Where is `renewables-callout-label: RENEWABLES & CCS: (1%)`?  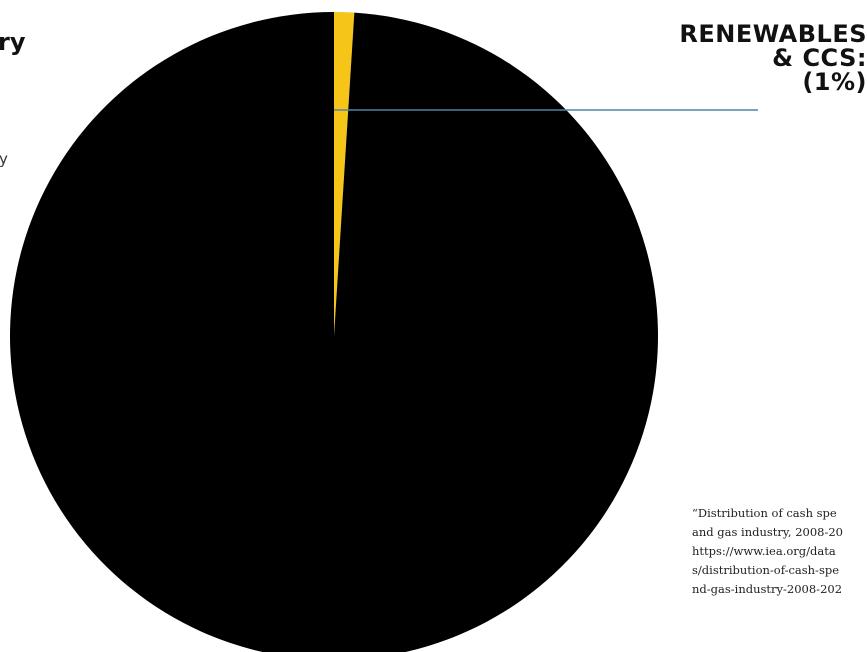 renewables-callout-label: RENEWABLES & CCS: (1%) is located at coordinates (773, 58).